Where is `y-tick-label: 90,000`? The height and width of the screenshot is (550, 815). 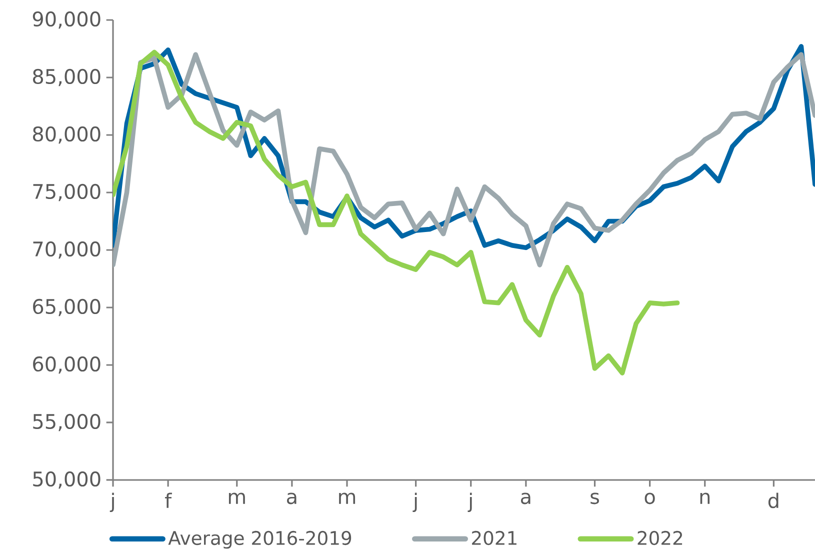 y-tick-label: 90,000 is located at coordinates (66, 20).